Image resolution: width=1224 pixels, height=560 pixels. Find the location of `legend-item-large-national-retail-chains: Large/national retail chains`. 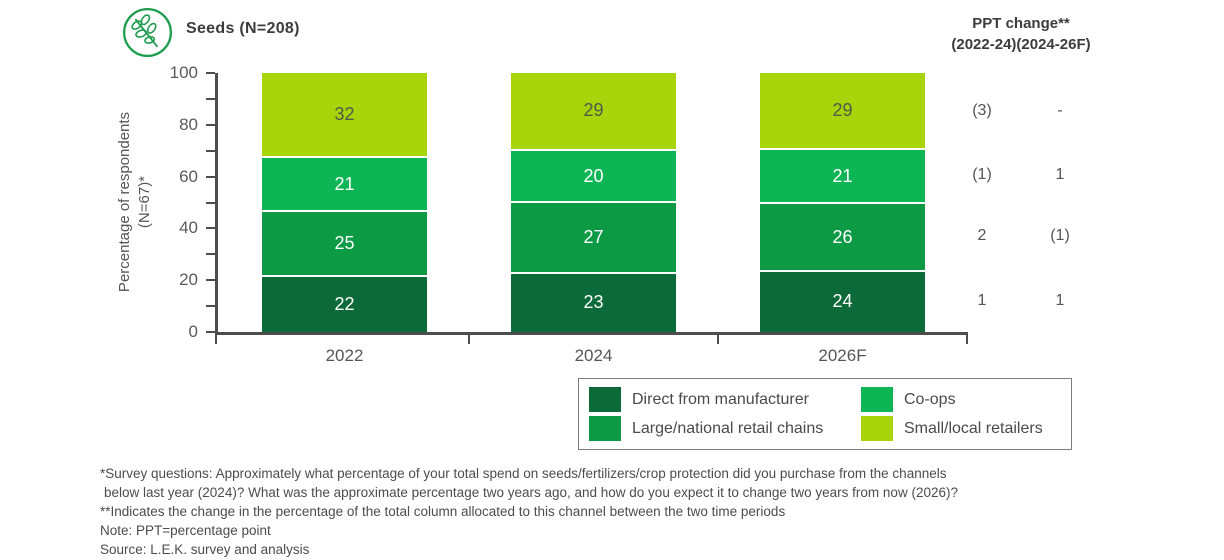

legend-item-large-national-retail-chains: Large/national retail chains is located at coordinates (725, 428).